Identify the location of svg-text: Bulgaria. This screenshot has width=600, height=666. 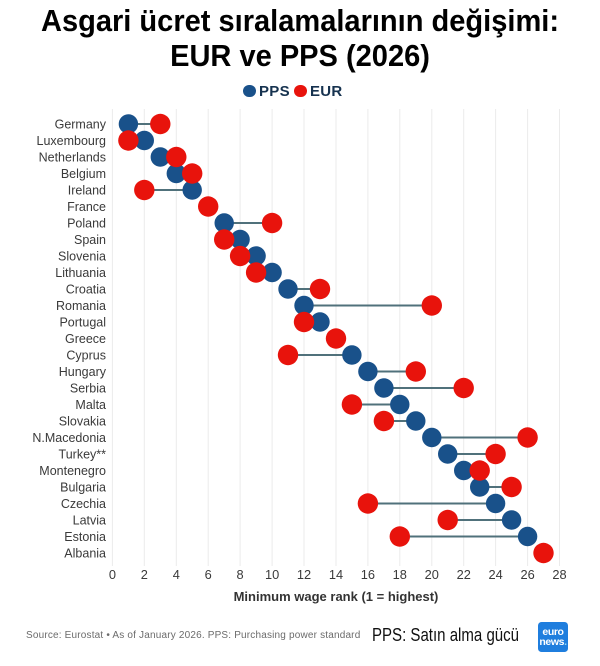
(83, 488).